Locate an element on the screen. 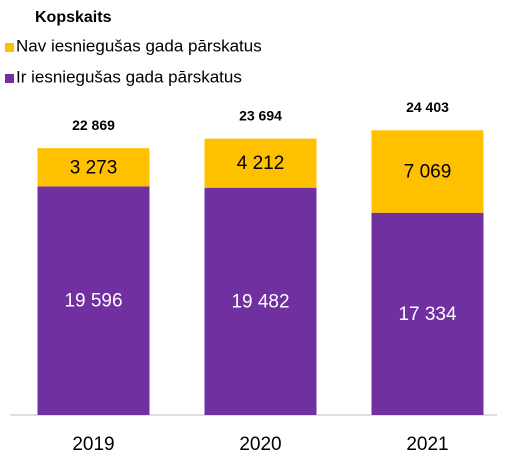 The image size is (507, 456). totals-heading: Kopskaits is located at coordinates (73, 17).